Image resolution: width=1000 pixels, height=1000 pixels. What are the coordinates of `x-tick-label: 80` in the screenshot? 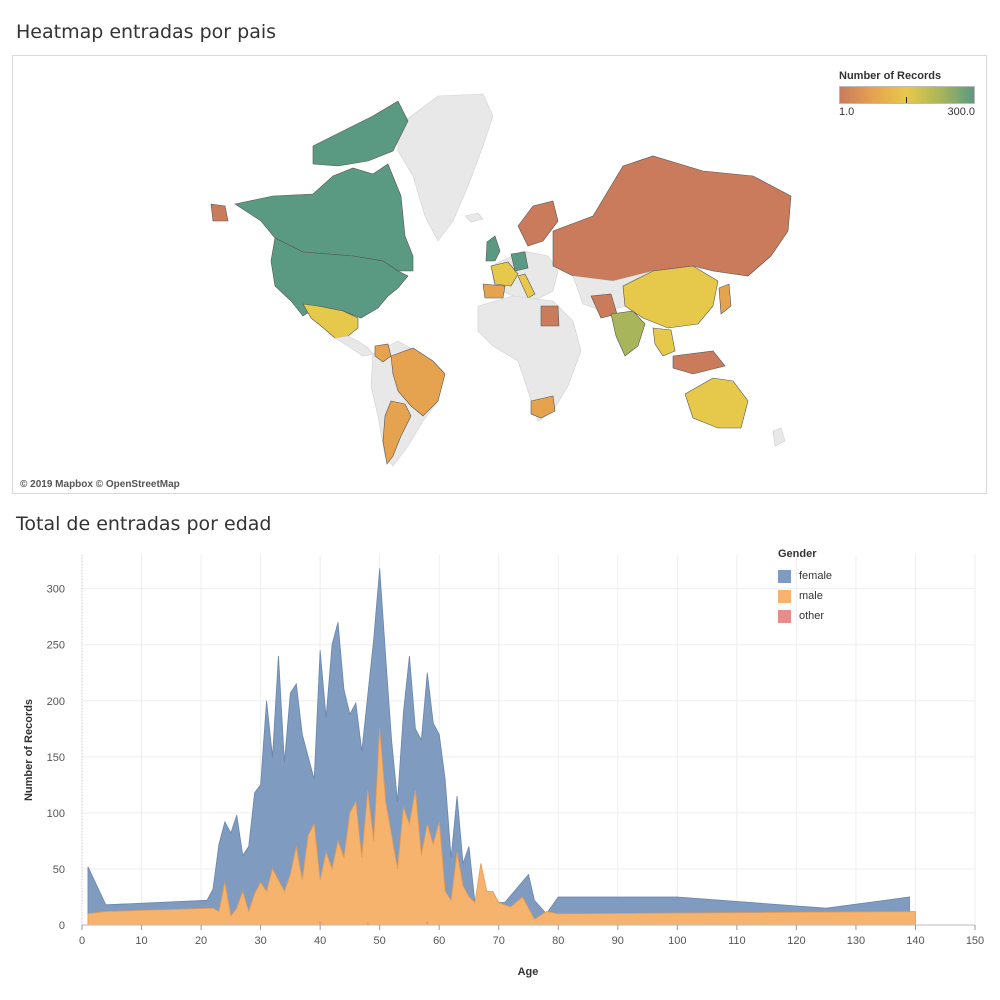 It's located at (558, 941).